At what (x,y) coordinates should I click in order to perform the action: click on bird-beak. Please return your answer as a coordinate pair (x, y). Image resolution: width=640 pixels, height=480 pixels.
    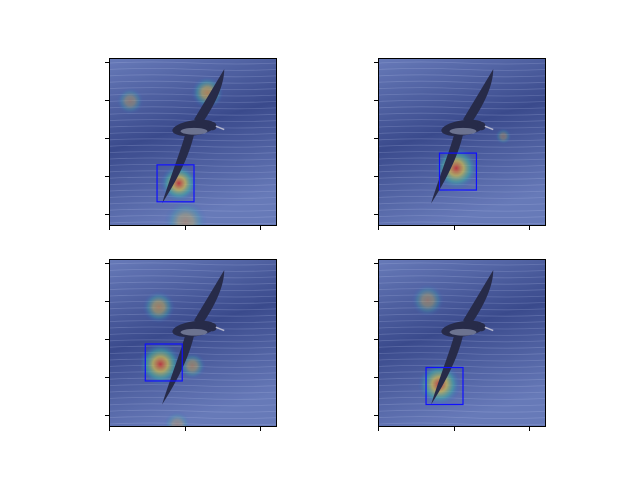
    Looking at the image, I should click on (220, 128).